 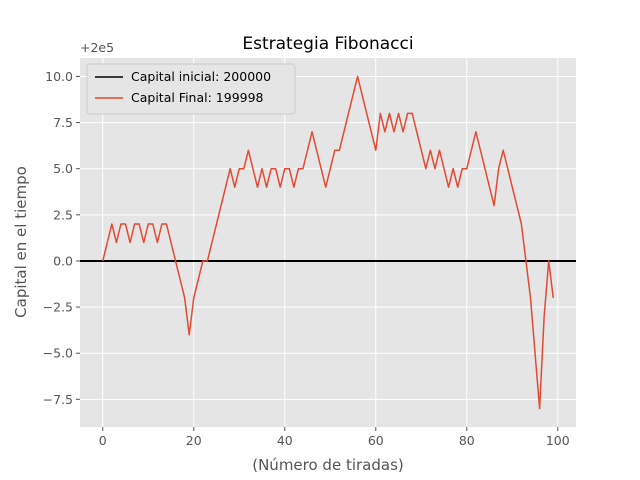 What do you see at coordinates (103, 440) in the screenshot?
I see `x-tick-label: 0` at bounding box center [103, 440].